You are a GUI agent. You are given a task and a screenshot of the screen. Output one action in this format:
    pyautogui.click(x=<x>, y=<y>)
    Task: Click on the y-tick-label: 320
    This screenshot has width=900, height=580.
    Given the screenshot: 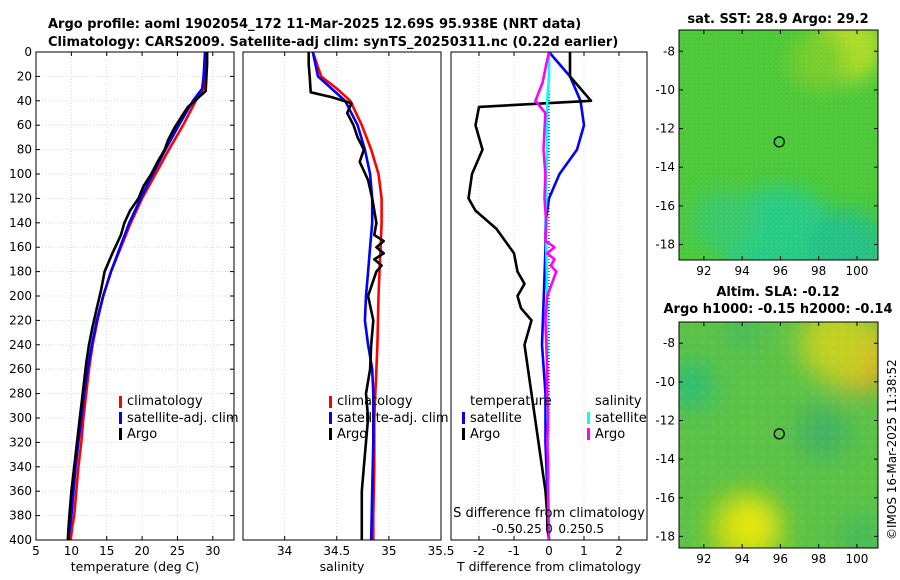 What is the action you would take?
    pyautogui.click(x=20, y=442)
    